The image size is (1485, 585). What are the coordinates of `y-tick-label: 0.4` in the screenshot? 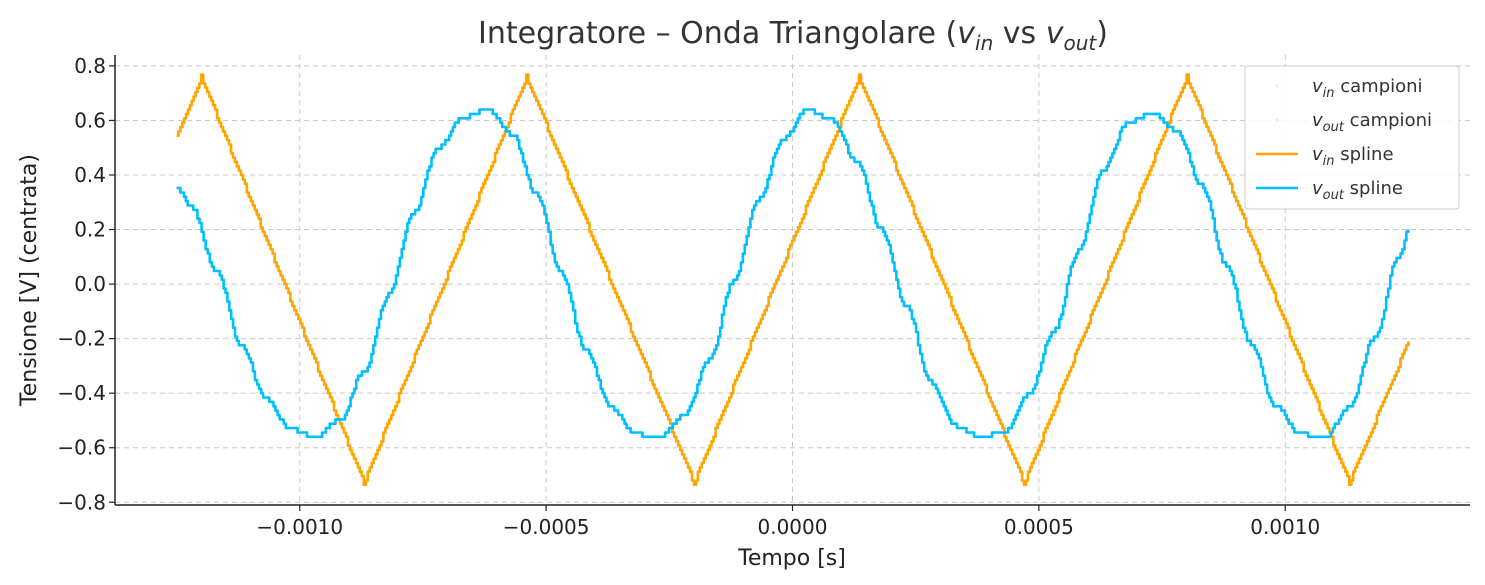 It's located at (90, 175).